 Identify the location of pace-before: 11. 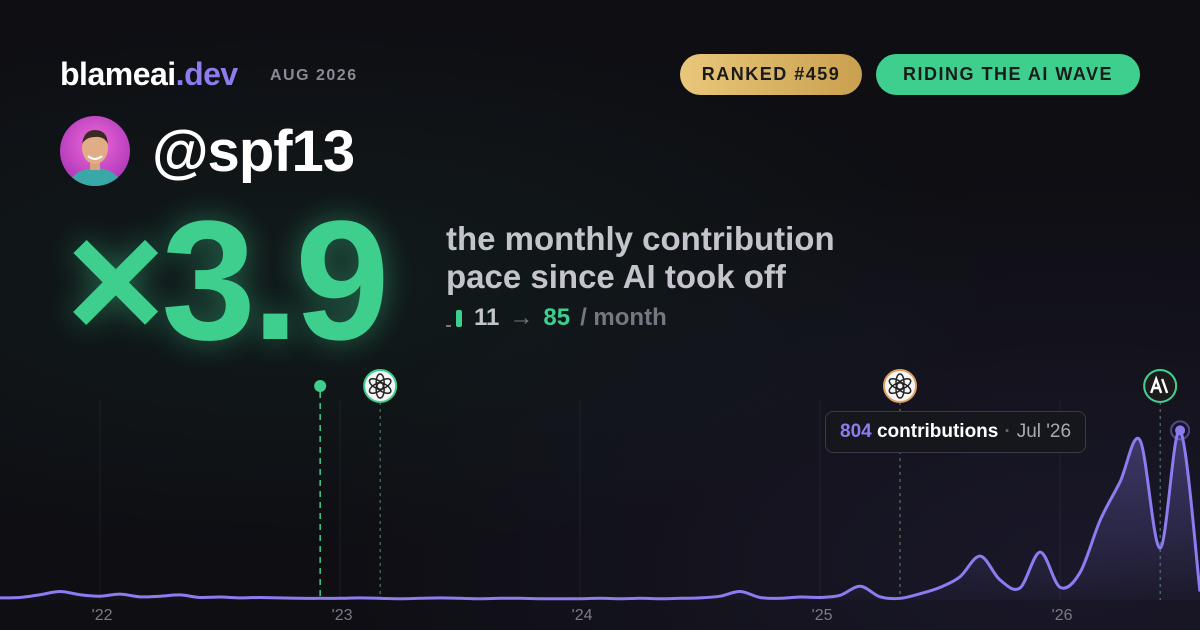
(487, 317).